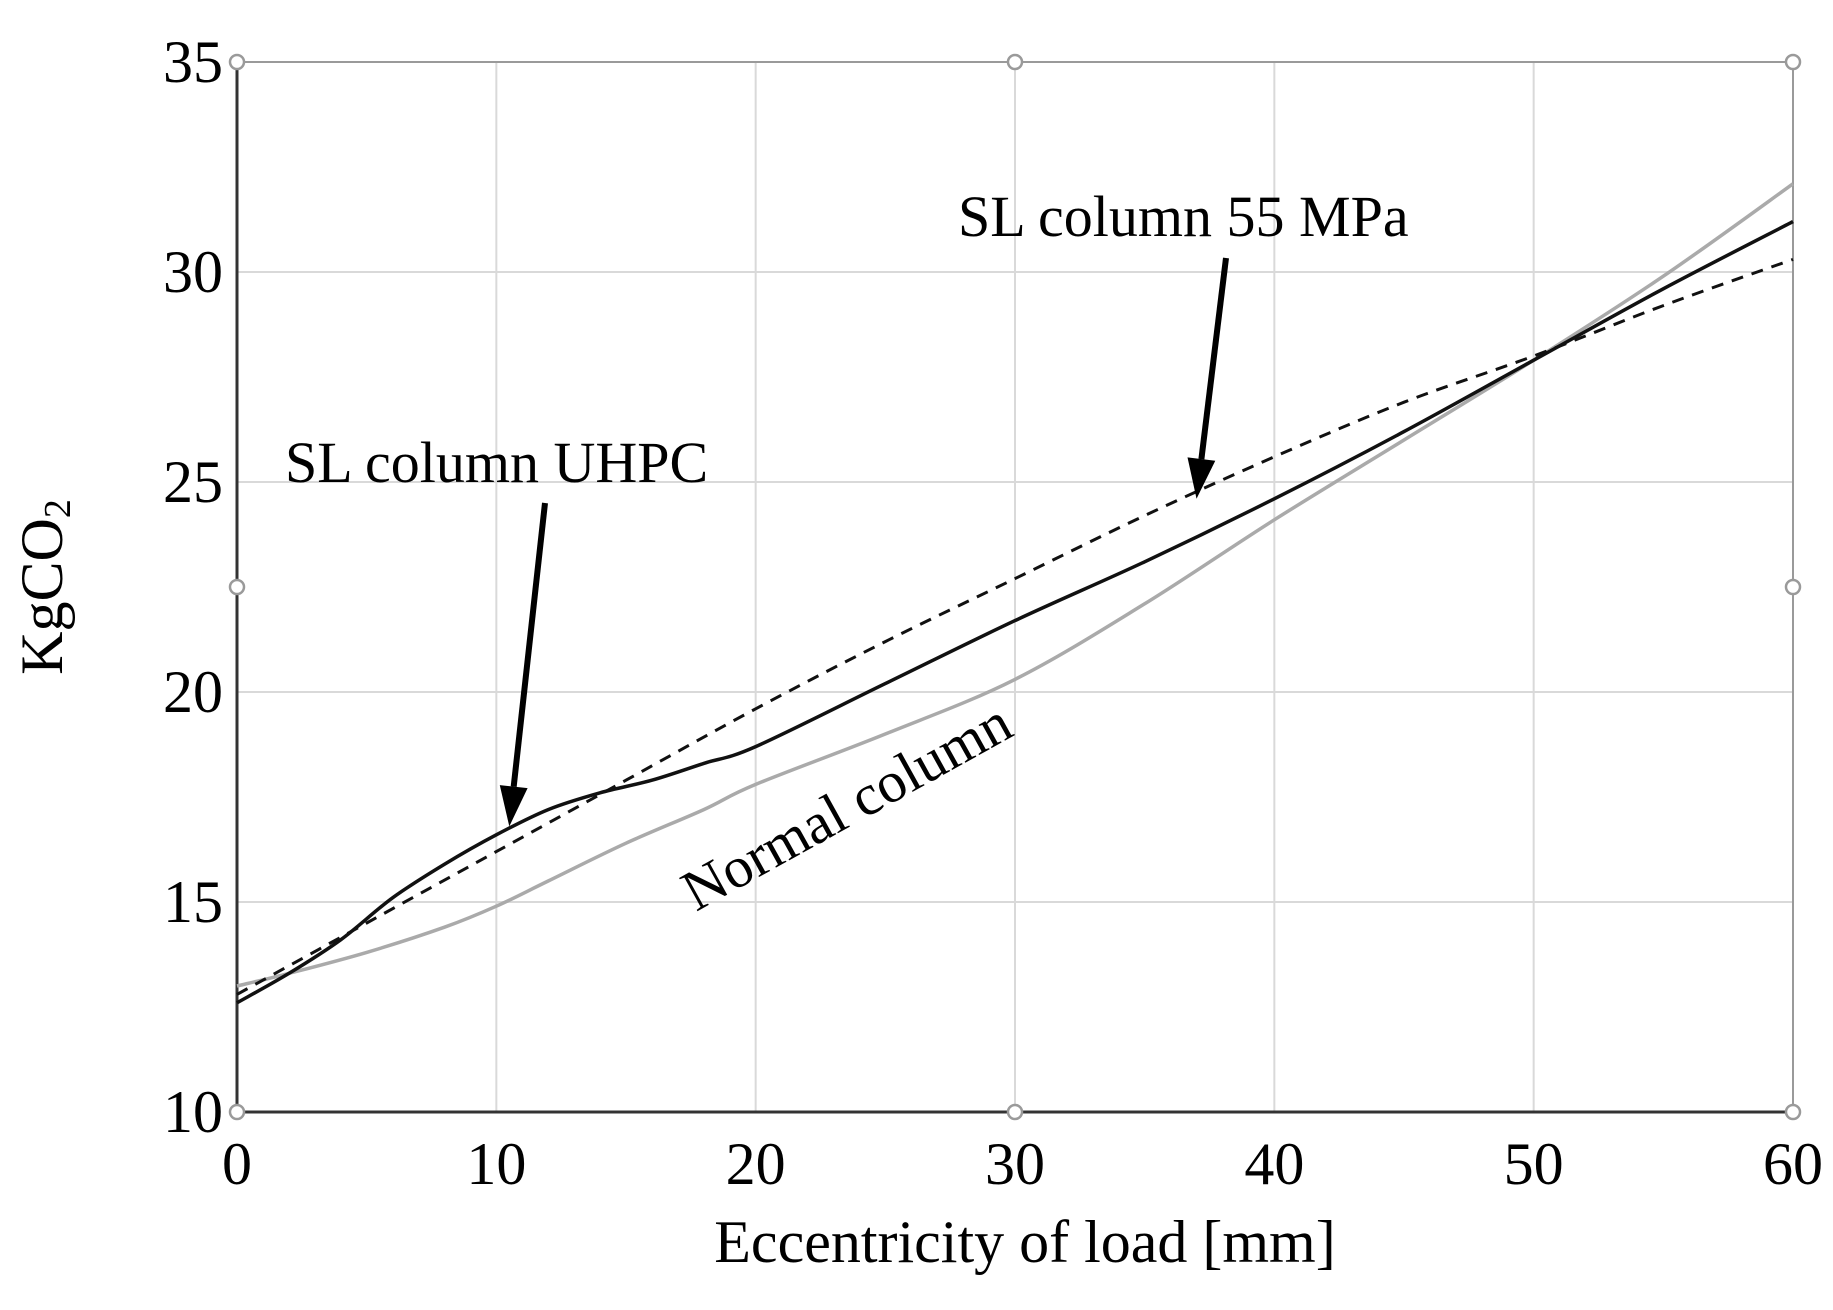  Describe the element at coordinates (1024, 1242) in the screenshot. I see `x-axis-label: Eccentricity of load [mm]` at that location.